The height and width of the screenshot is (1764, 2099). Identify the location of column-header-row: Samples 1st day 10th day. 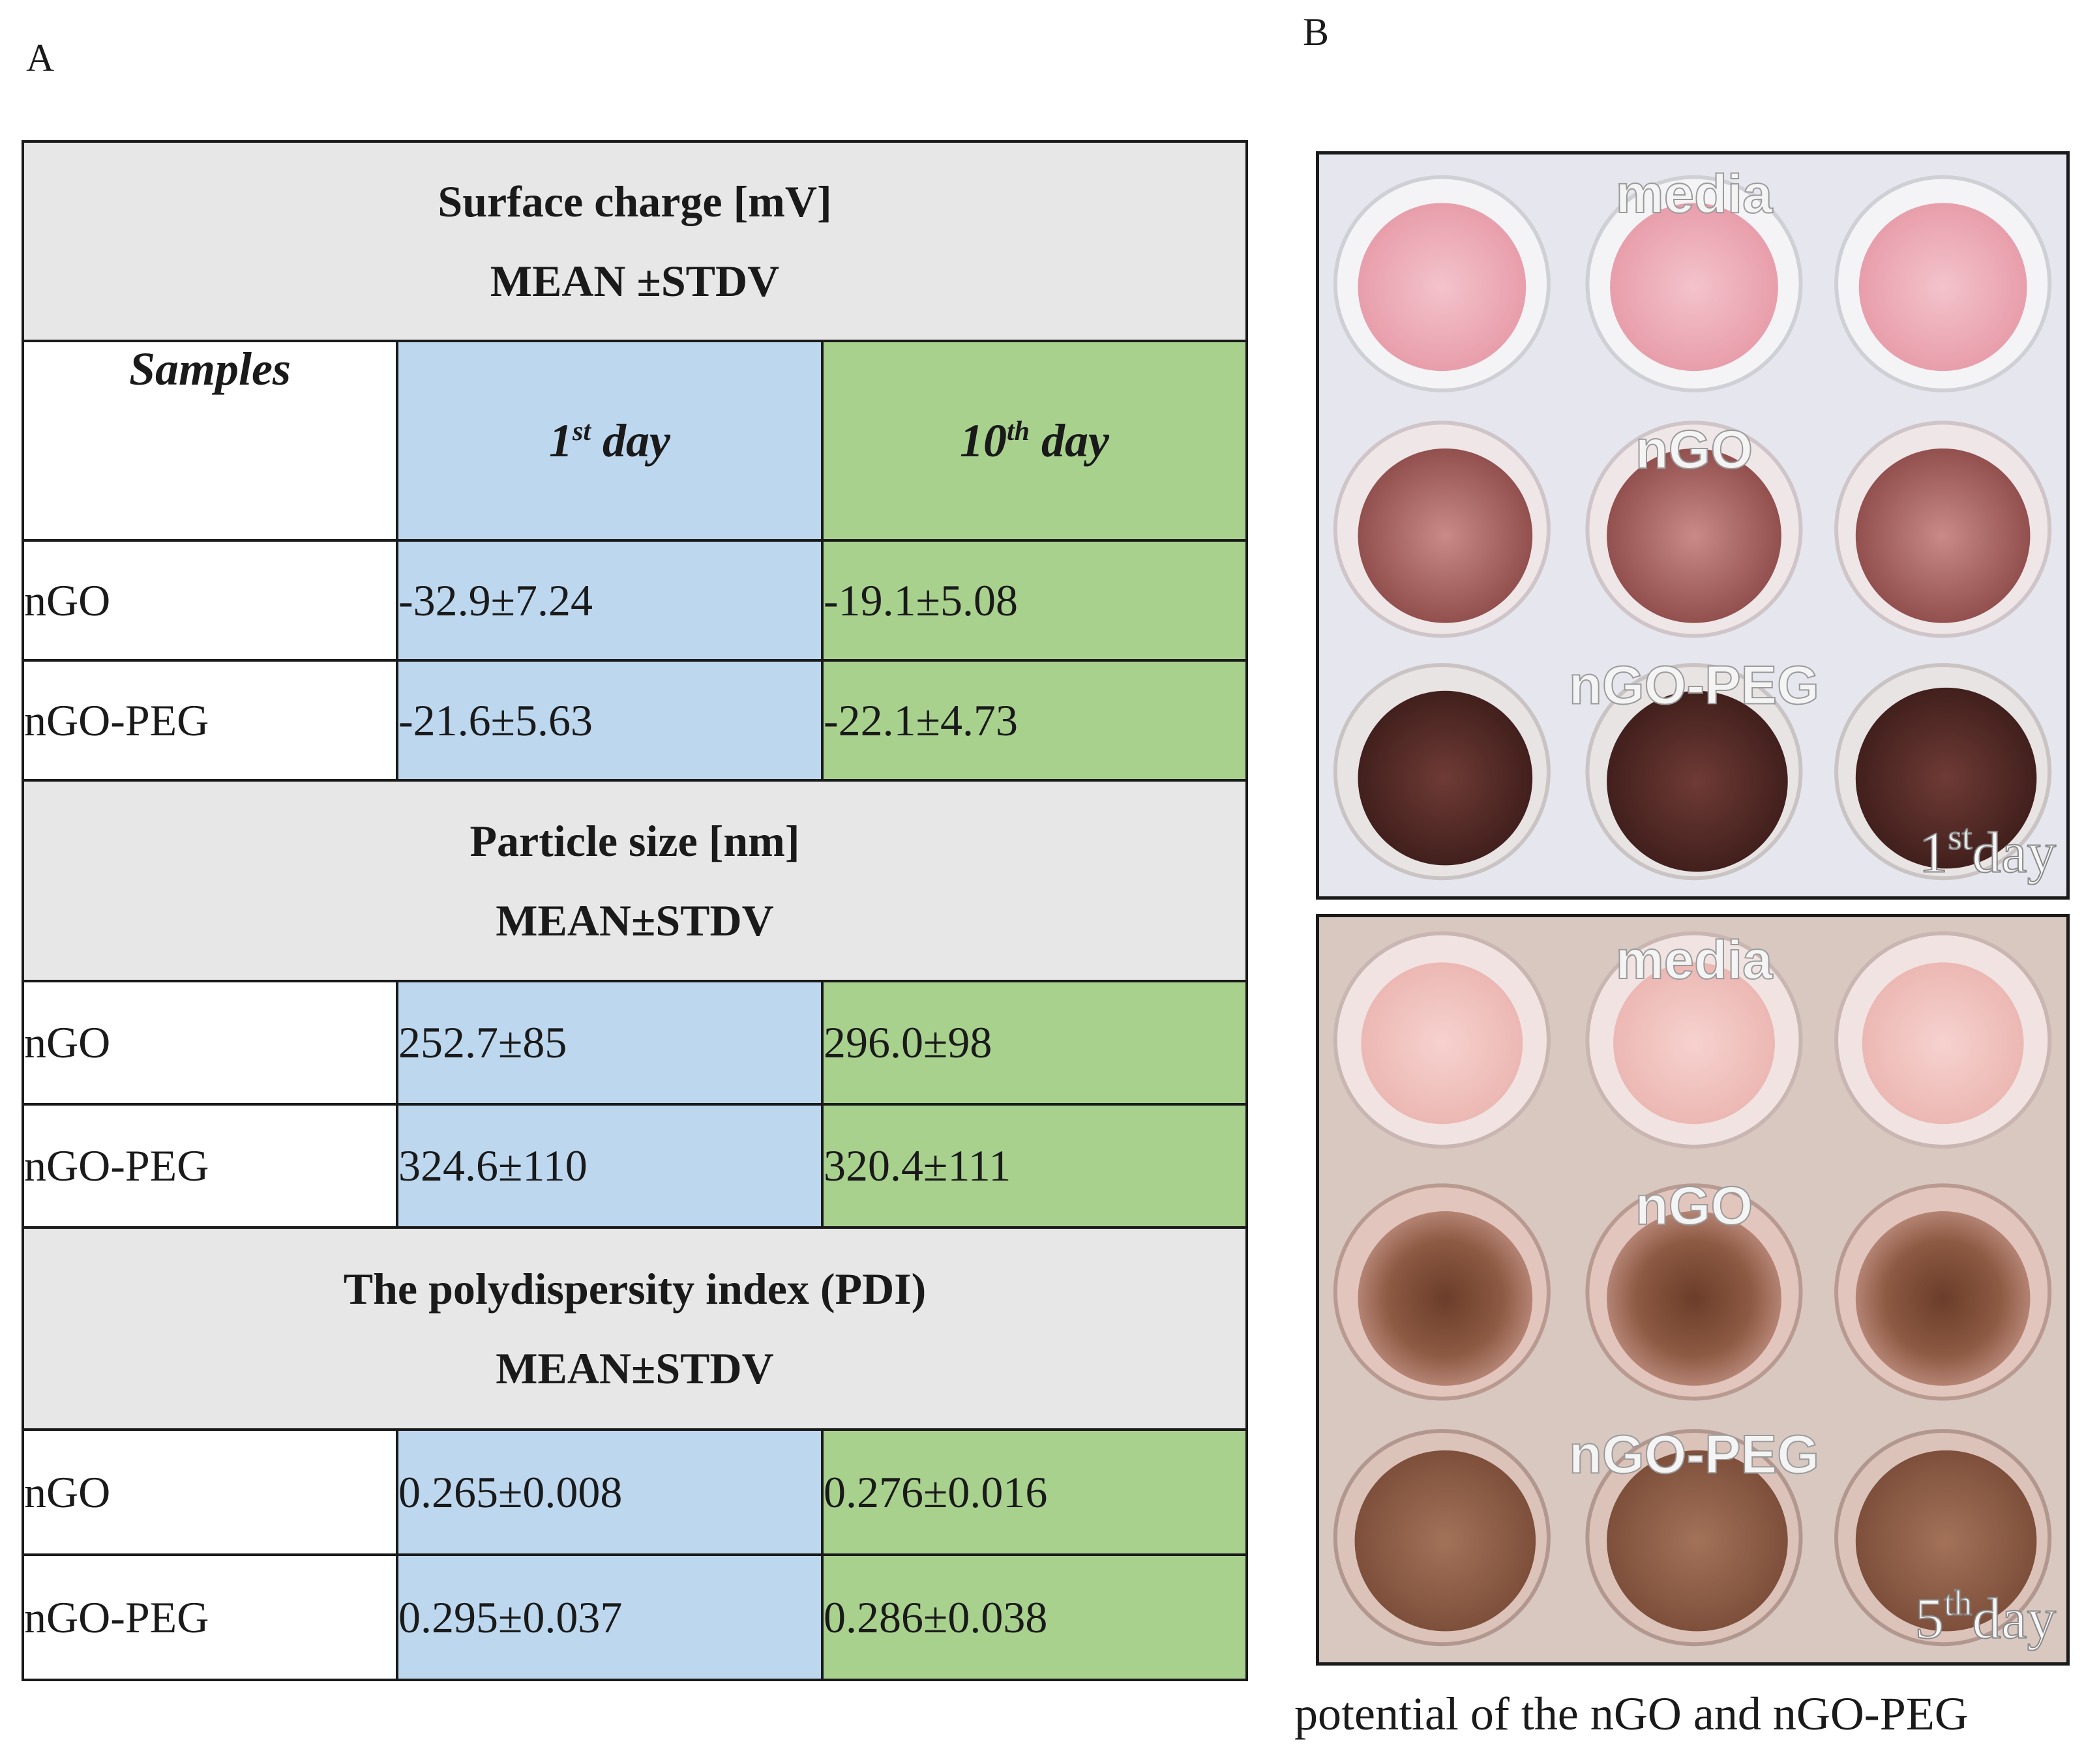
(635, 441).